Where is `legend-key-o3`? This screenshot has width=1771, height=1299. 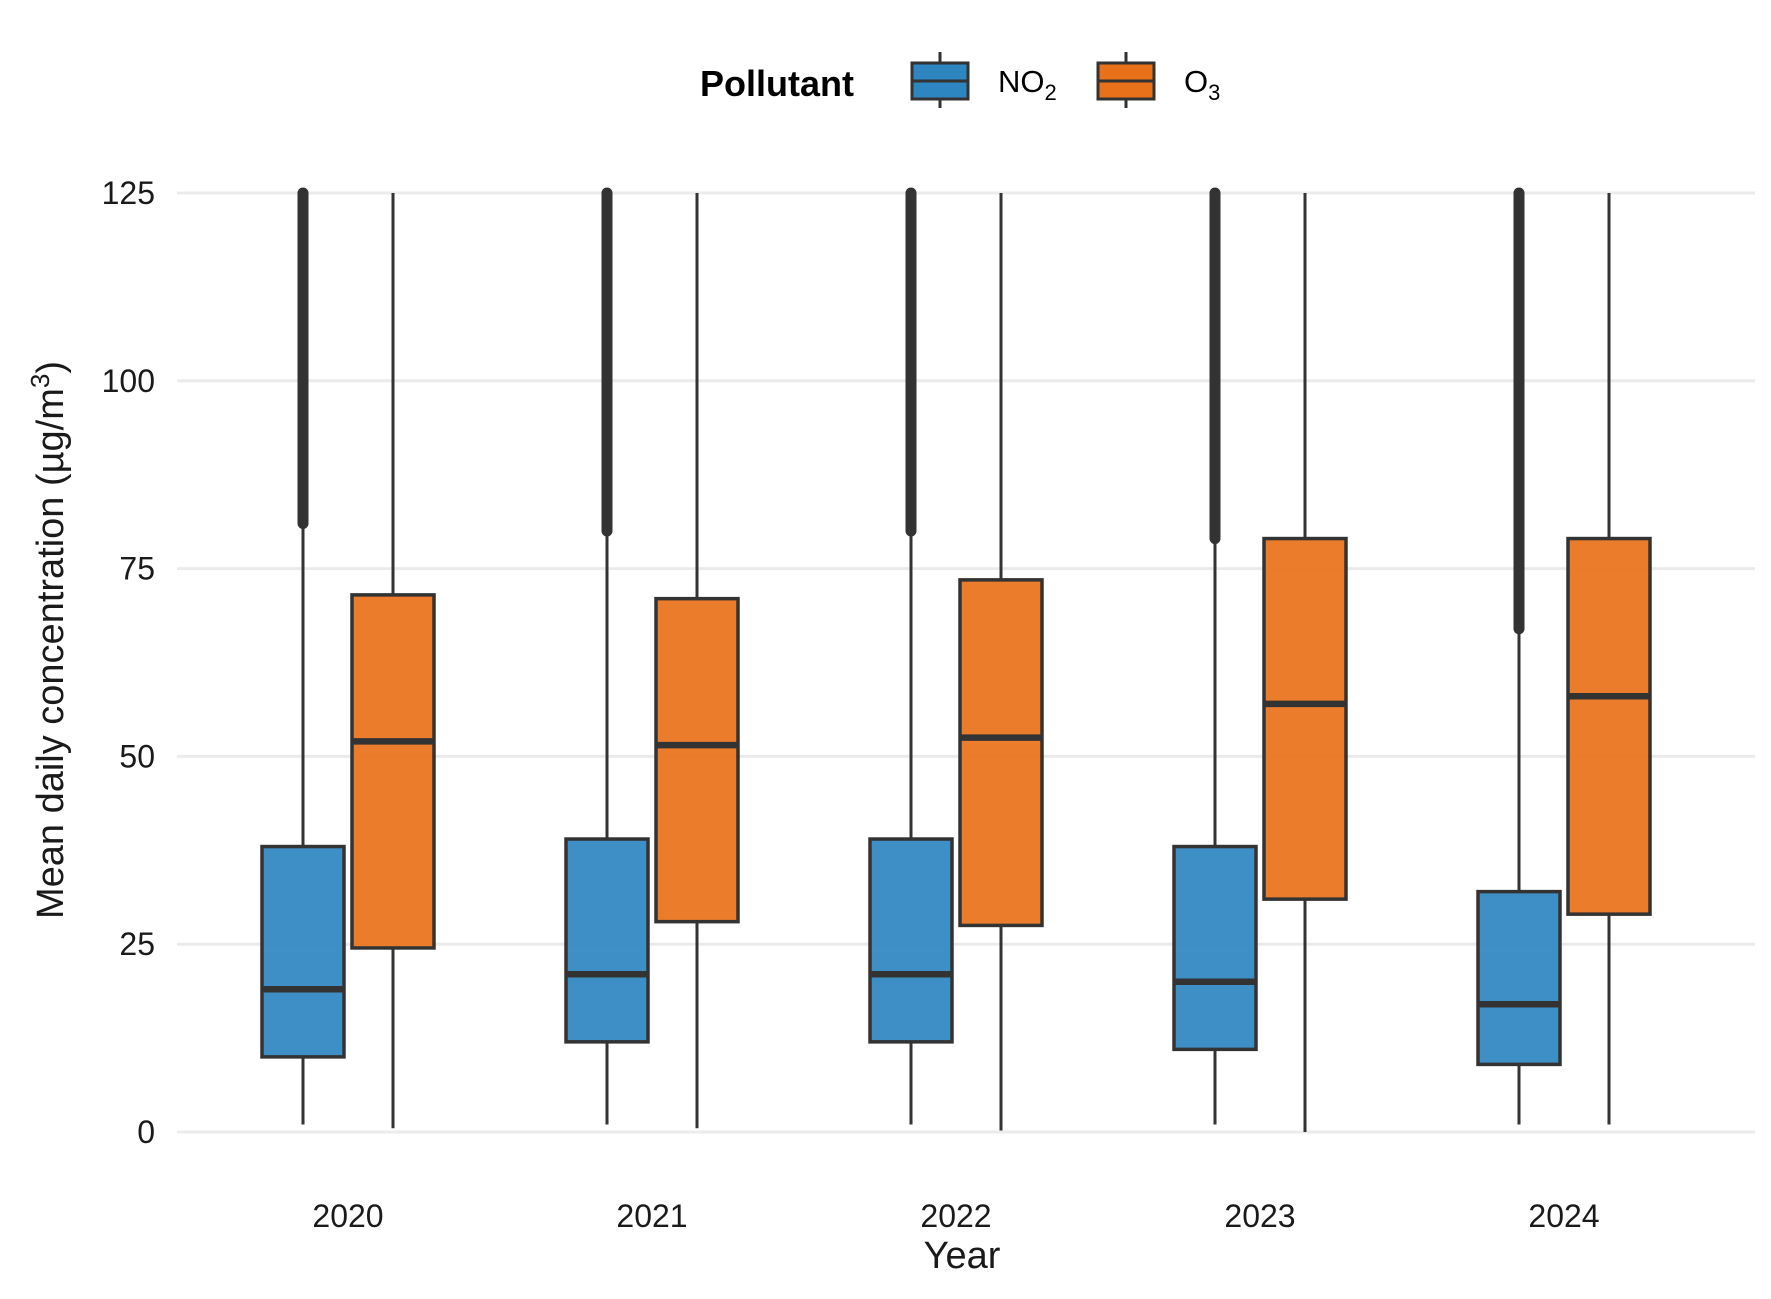
legend-key-o3 is located at coordinates (1126, 80).